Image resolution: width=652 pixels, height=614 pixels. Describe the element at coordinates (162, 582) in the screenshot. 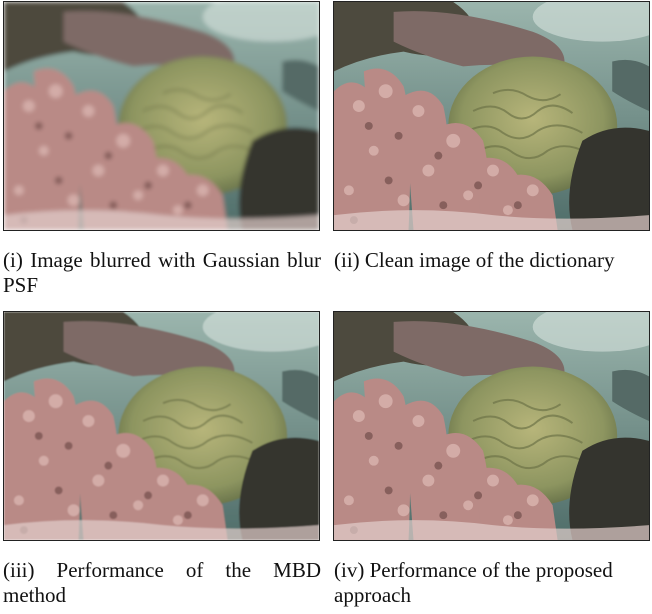

I see `caption-panel-iii: (iii) Performance of the MBD method` at that location.